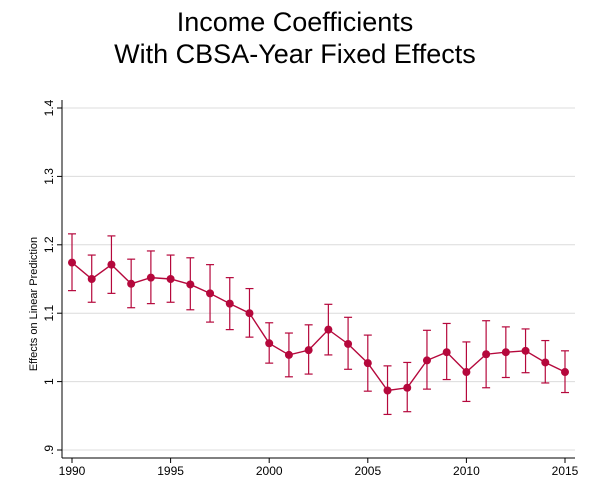 Image resolution: width=590 pixels, height=482 pixels. What do you see at coordinates (170, 279) in the screenshot?
I see `data-point-1995` at bounding box center [170, 279].